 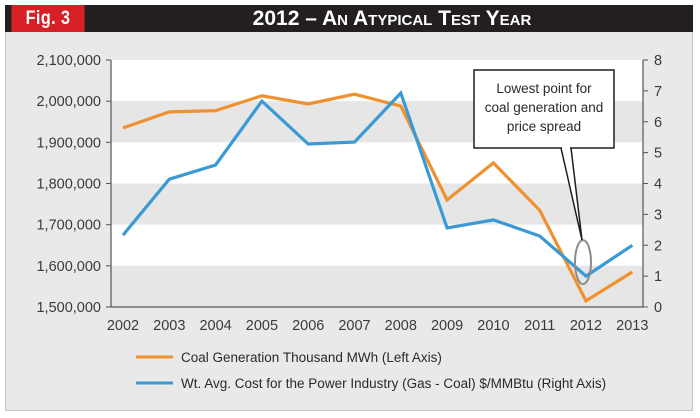 What do you see at coordinates (68, 308) in the screenshot?
I see `left-tick-label: 1,500,000` at bounding box center [68, 308].